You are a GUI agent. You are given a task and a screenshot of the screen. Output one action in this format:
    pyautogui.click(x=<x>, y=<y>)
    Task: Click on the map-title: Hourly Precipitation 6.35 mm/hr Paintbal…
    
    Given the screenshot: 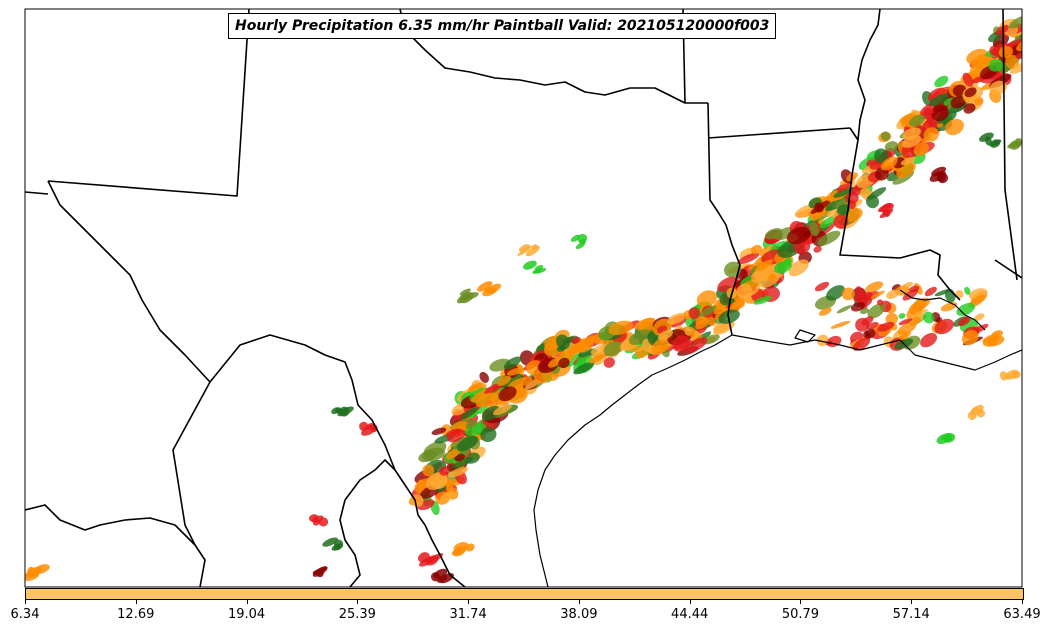 What is the action you would take?
    pyautogui.click(x=502, y=26)
    